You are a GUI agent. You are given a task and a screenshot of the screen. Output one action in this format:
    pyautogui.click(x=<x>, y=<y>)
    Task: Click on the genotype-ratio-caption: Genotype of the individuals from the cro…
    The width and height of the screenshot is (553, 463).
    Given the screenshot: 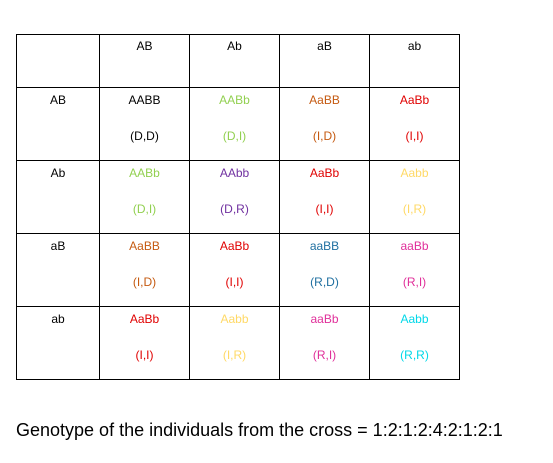 What is the action you would take?
    pyautogui.click(x=259, y=430)
    